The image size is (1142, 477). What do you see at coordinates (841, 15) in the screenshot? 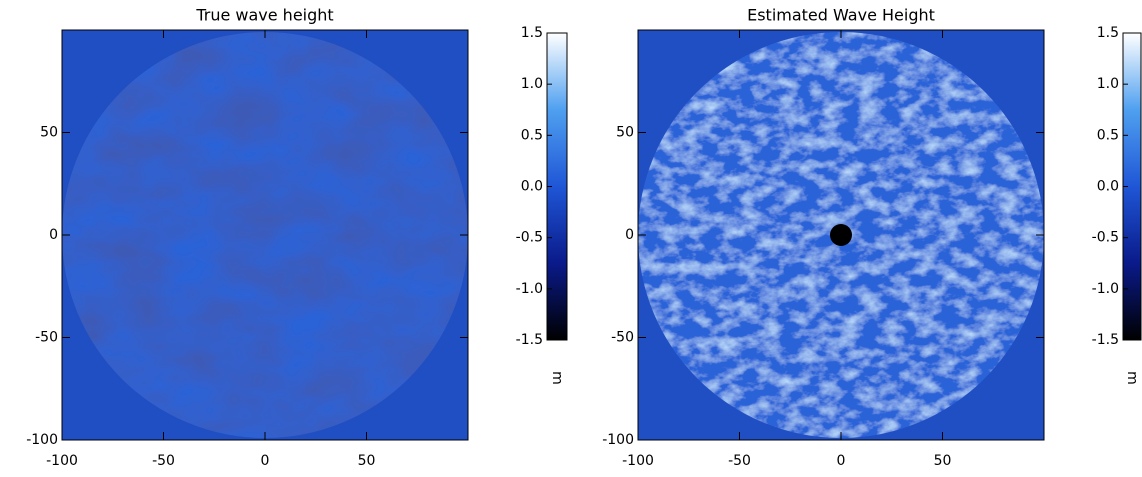
I see `chart-title: Estimated Wave Height` at bounding box center [841, 15].